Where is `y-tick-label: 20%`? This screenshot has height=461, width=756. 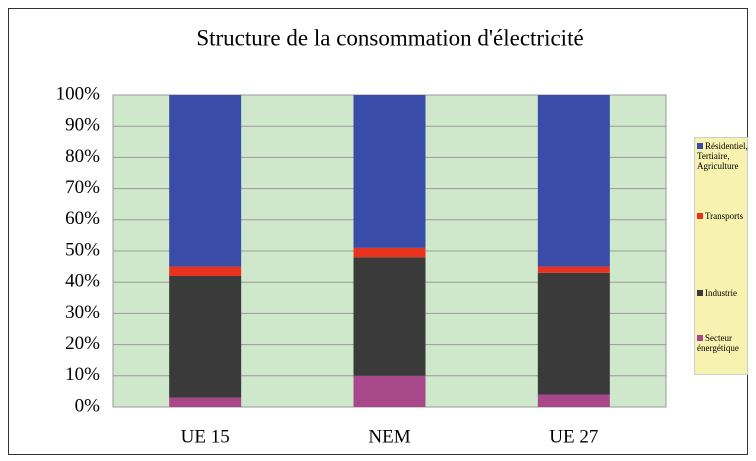 y-tick-label: 20% is located at coordinates (82, 343).